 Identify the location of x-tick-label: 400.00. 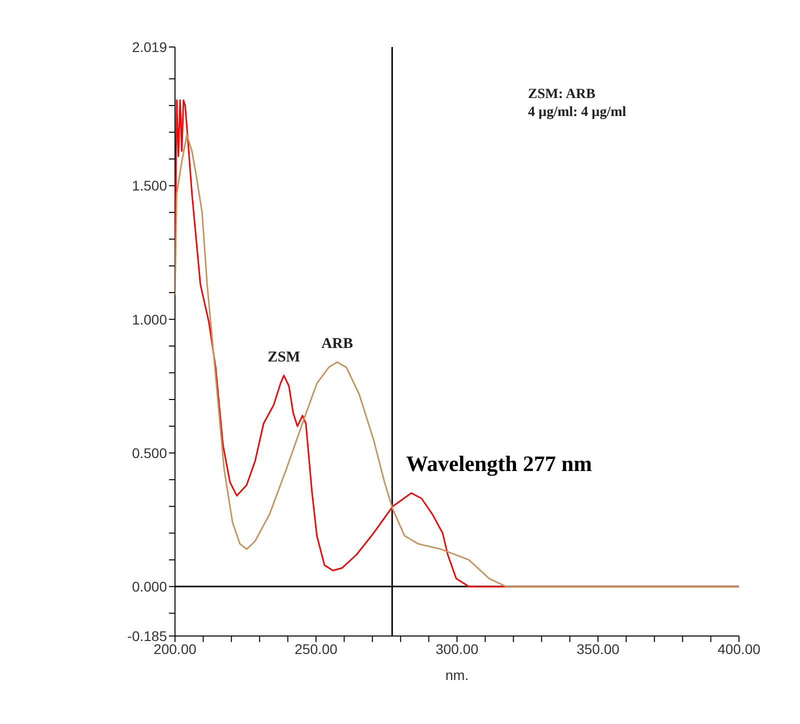
(739, 648).